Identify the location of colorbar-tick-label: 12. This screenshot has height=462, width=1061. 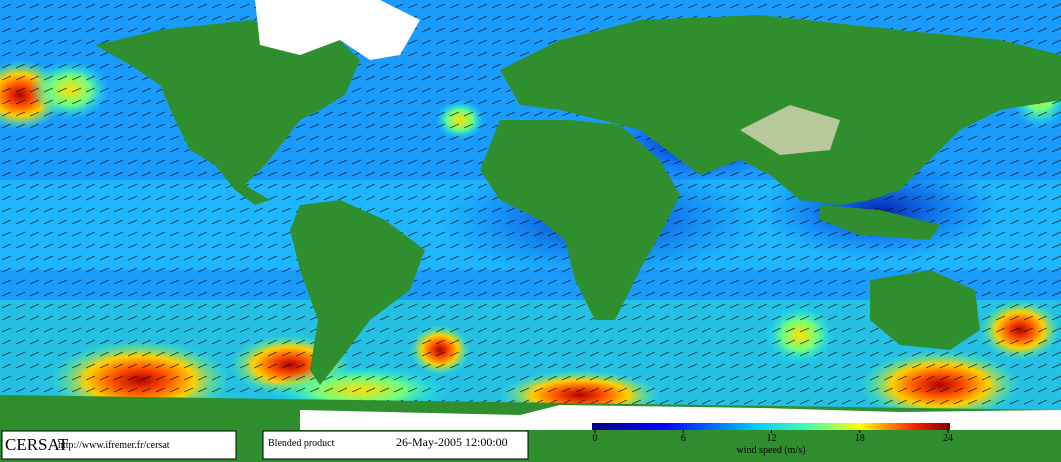
(772, 438).